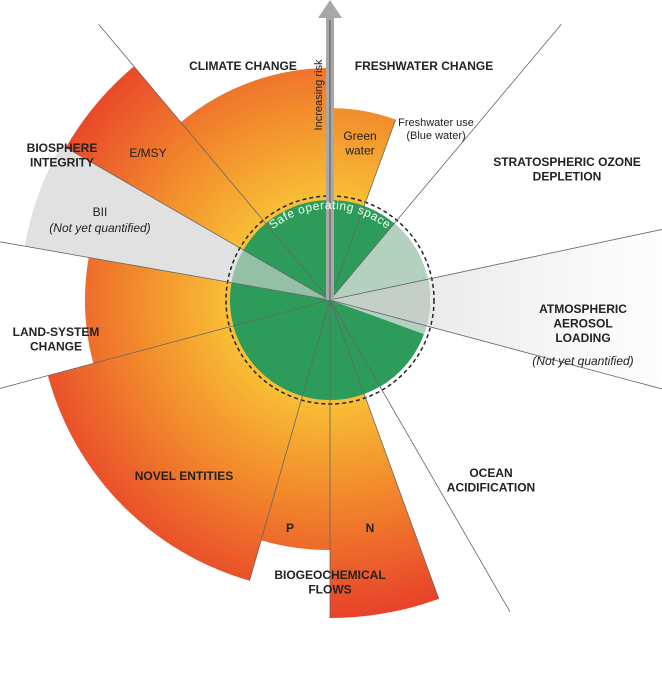 The height and width of the screenshot is (680, 662). Describe the element at coordinates (243, 66) in the screenshot. I see `climate-label: CLIMATE CHANGE` at that location.